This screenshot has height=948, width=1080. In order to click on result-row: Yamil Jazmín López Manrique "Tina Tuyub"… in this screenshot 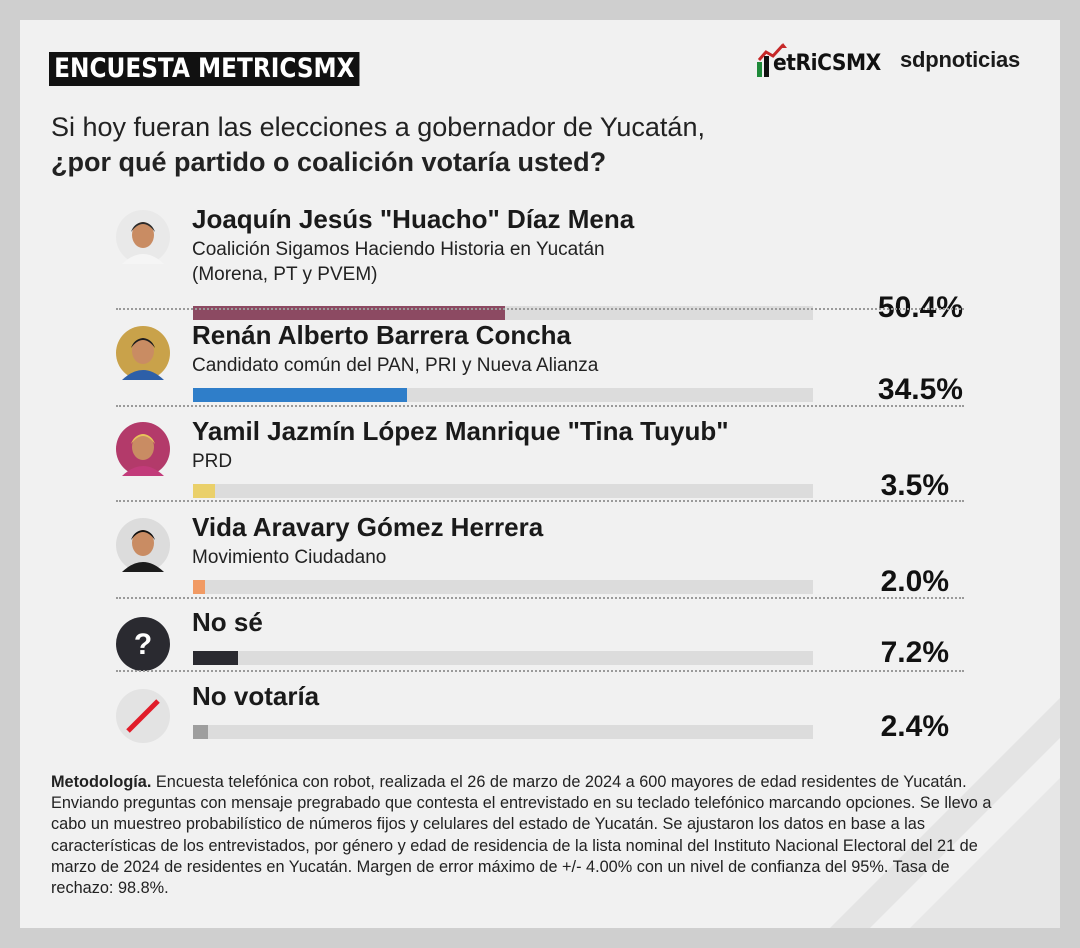, I will do `click(539, 461)`.